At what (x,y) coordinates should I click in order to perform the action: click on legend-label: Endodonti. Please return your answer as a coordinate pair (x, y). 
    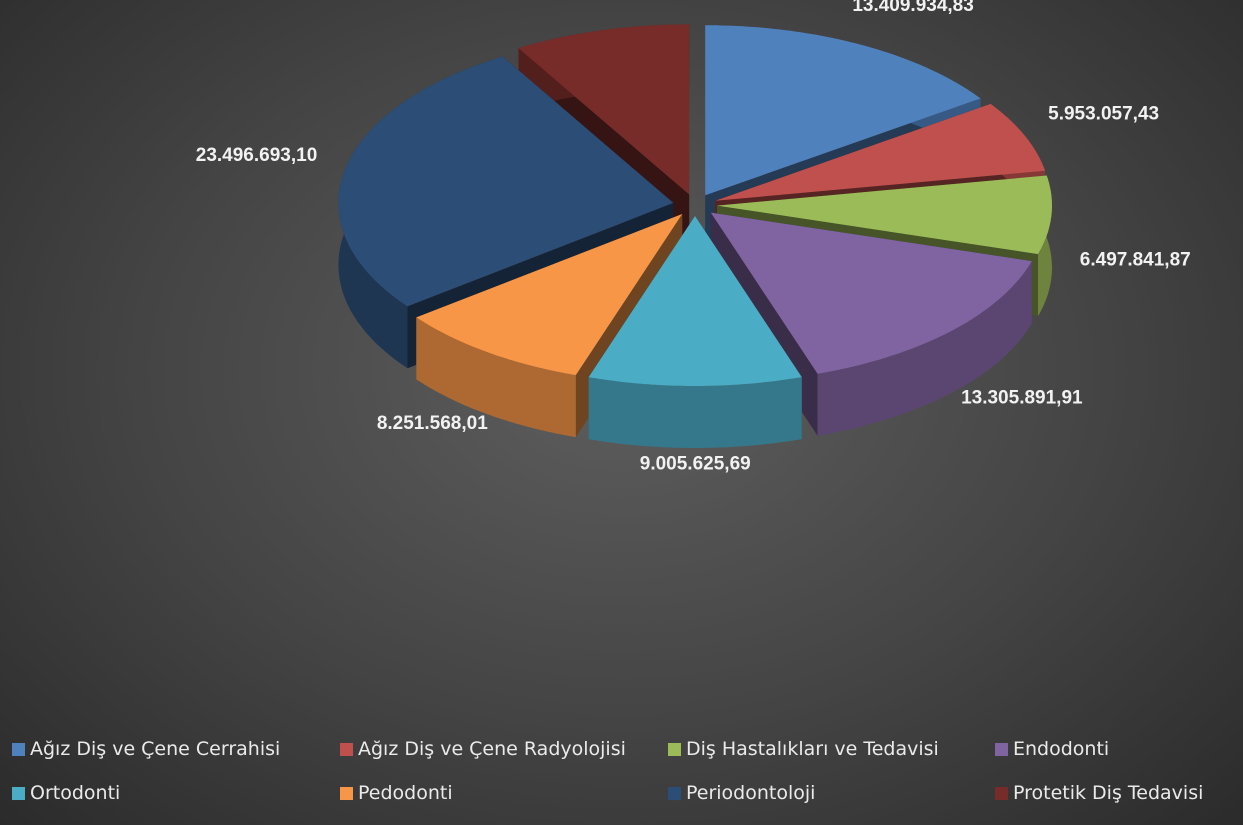
    Looking at the image, I should click on (1061, 749).